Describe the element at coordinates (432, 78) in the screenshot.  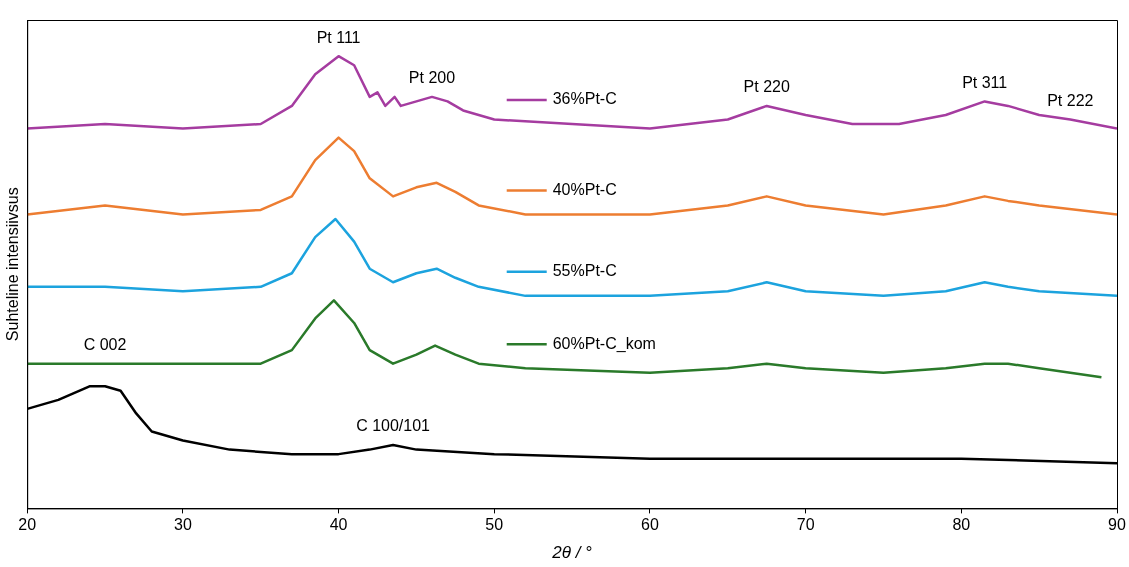
I see `annotation: Pt 200` at that location.